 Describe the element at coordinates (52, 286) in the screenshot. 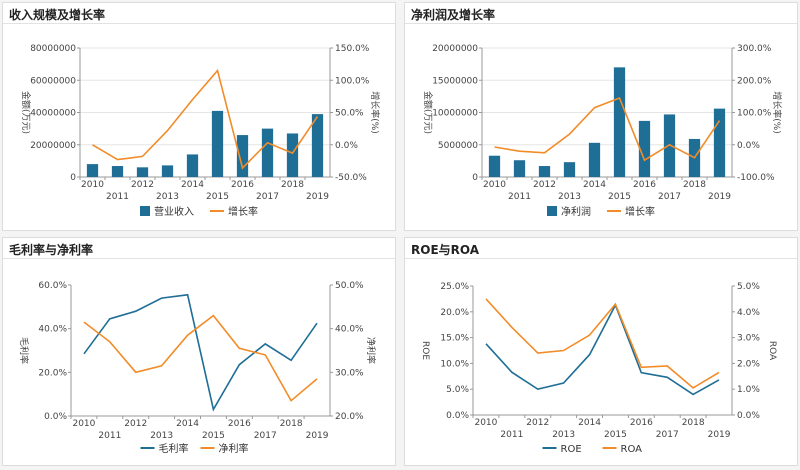

I see `y-left-tick-label: 60.0%` at that location.